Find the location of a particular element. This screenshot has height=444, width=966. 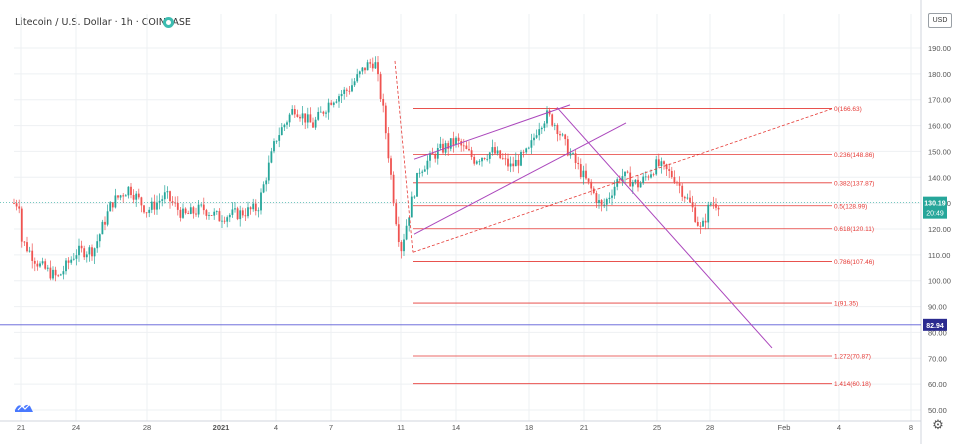

tradingview-logo-icon is located at coordinates (24, 407).